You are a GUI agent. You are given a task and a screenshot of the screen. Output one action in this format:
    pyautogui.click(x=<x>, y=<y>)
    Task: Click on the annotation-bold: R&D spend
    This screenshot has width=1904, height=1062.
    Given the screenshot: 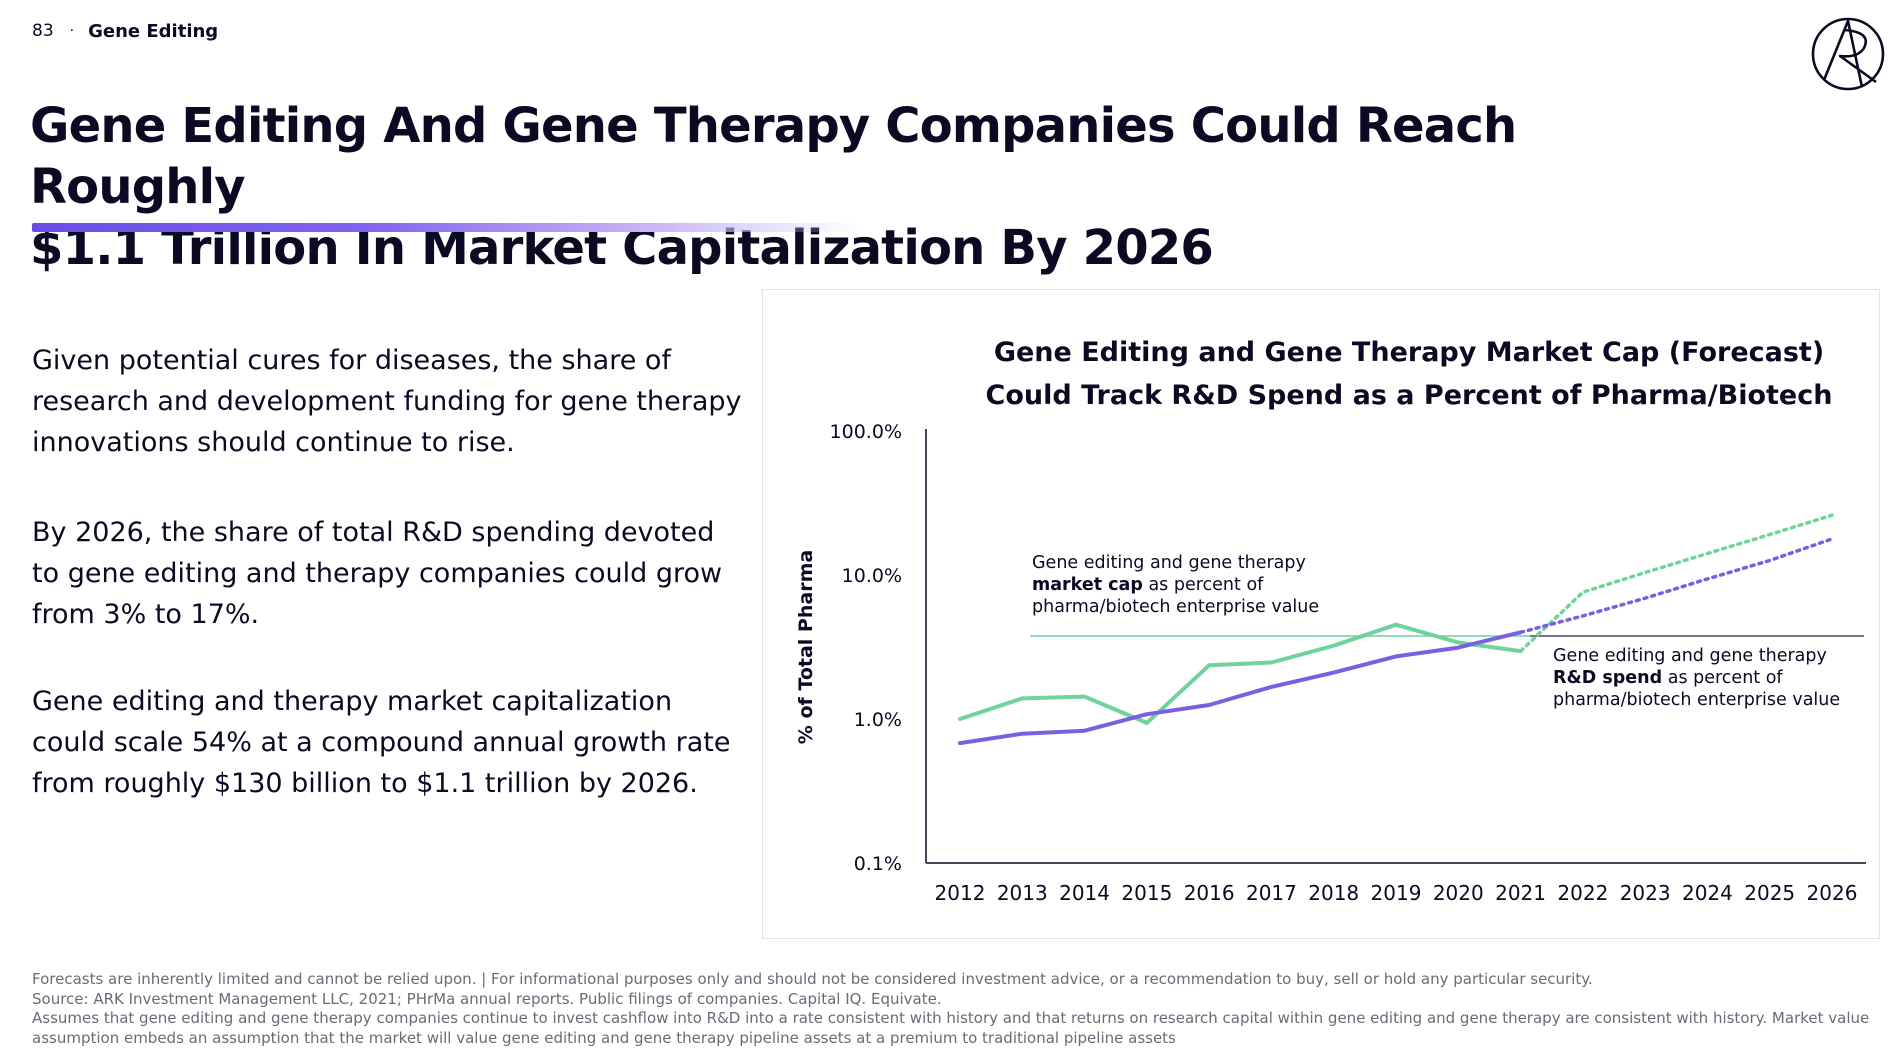 What is the action you would take?
    pyautogui.click(x=1607, y=678)
    